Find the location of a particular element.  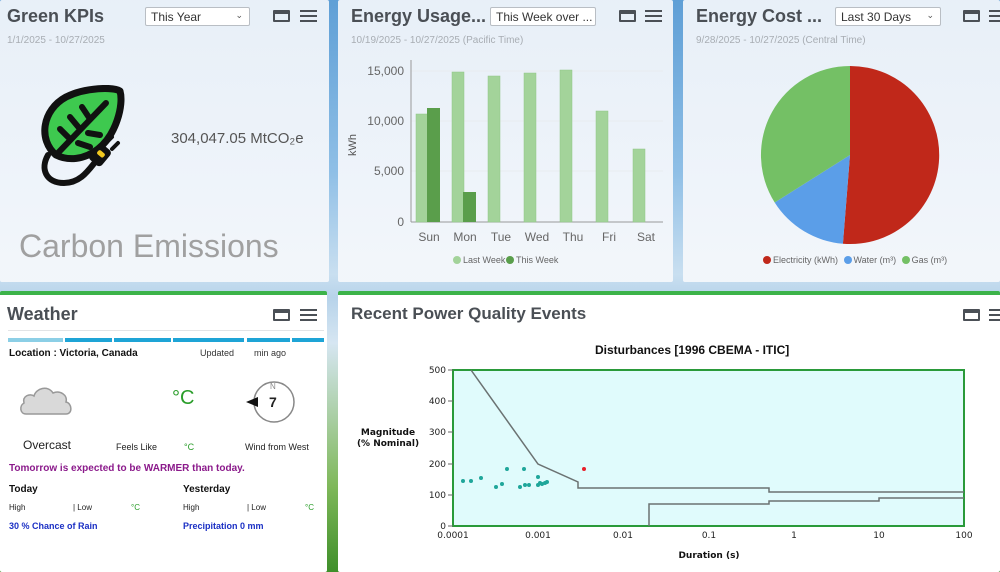

today-heading: Today is located at coordinates (23, 489).